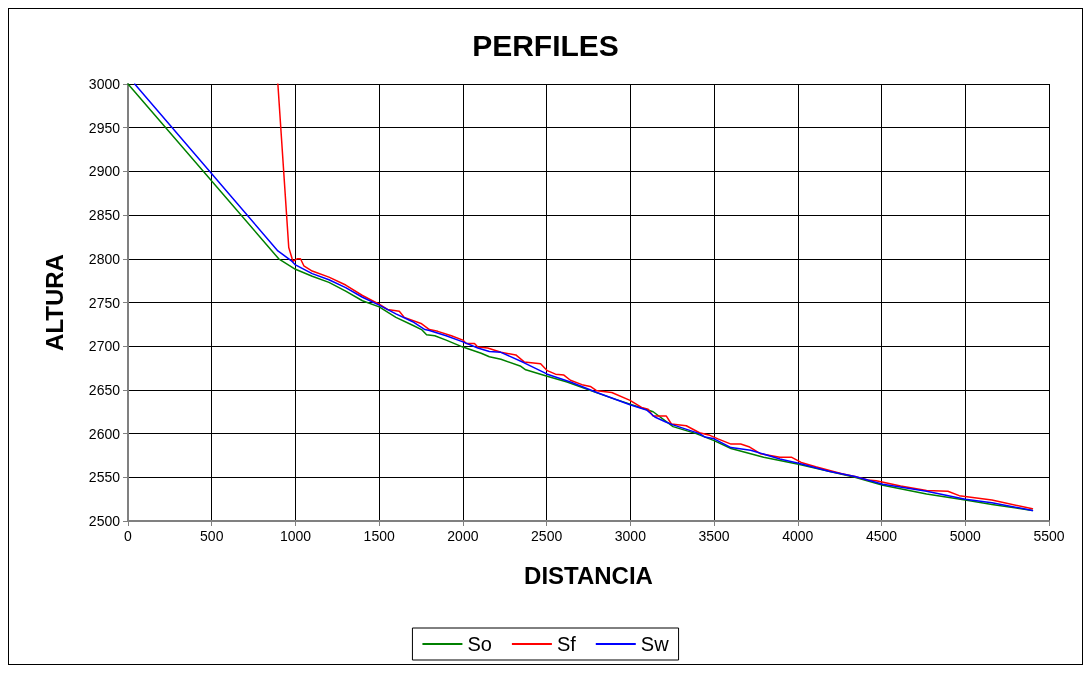  Describe the element at coordinates (714, 536) in the screenshot. I see `x-tick-label: 3500` at that location.